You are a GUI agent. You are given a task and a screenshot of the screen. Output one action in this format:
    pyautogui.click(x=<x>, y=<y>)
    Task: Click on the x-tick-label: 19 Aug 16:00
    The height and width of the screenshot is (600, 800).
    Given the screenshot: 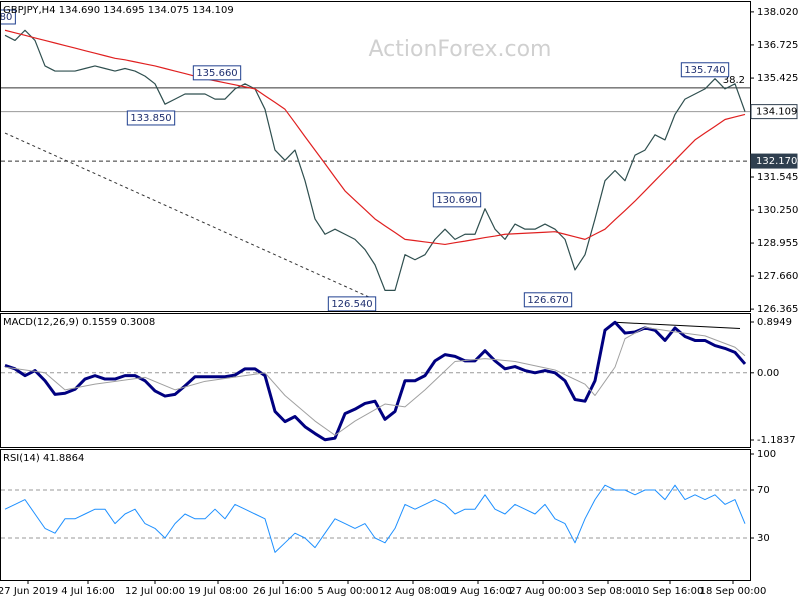 What is the action you would take?
    pyautogui.click(x=477, y=591)
    